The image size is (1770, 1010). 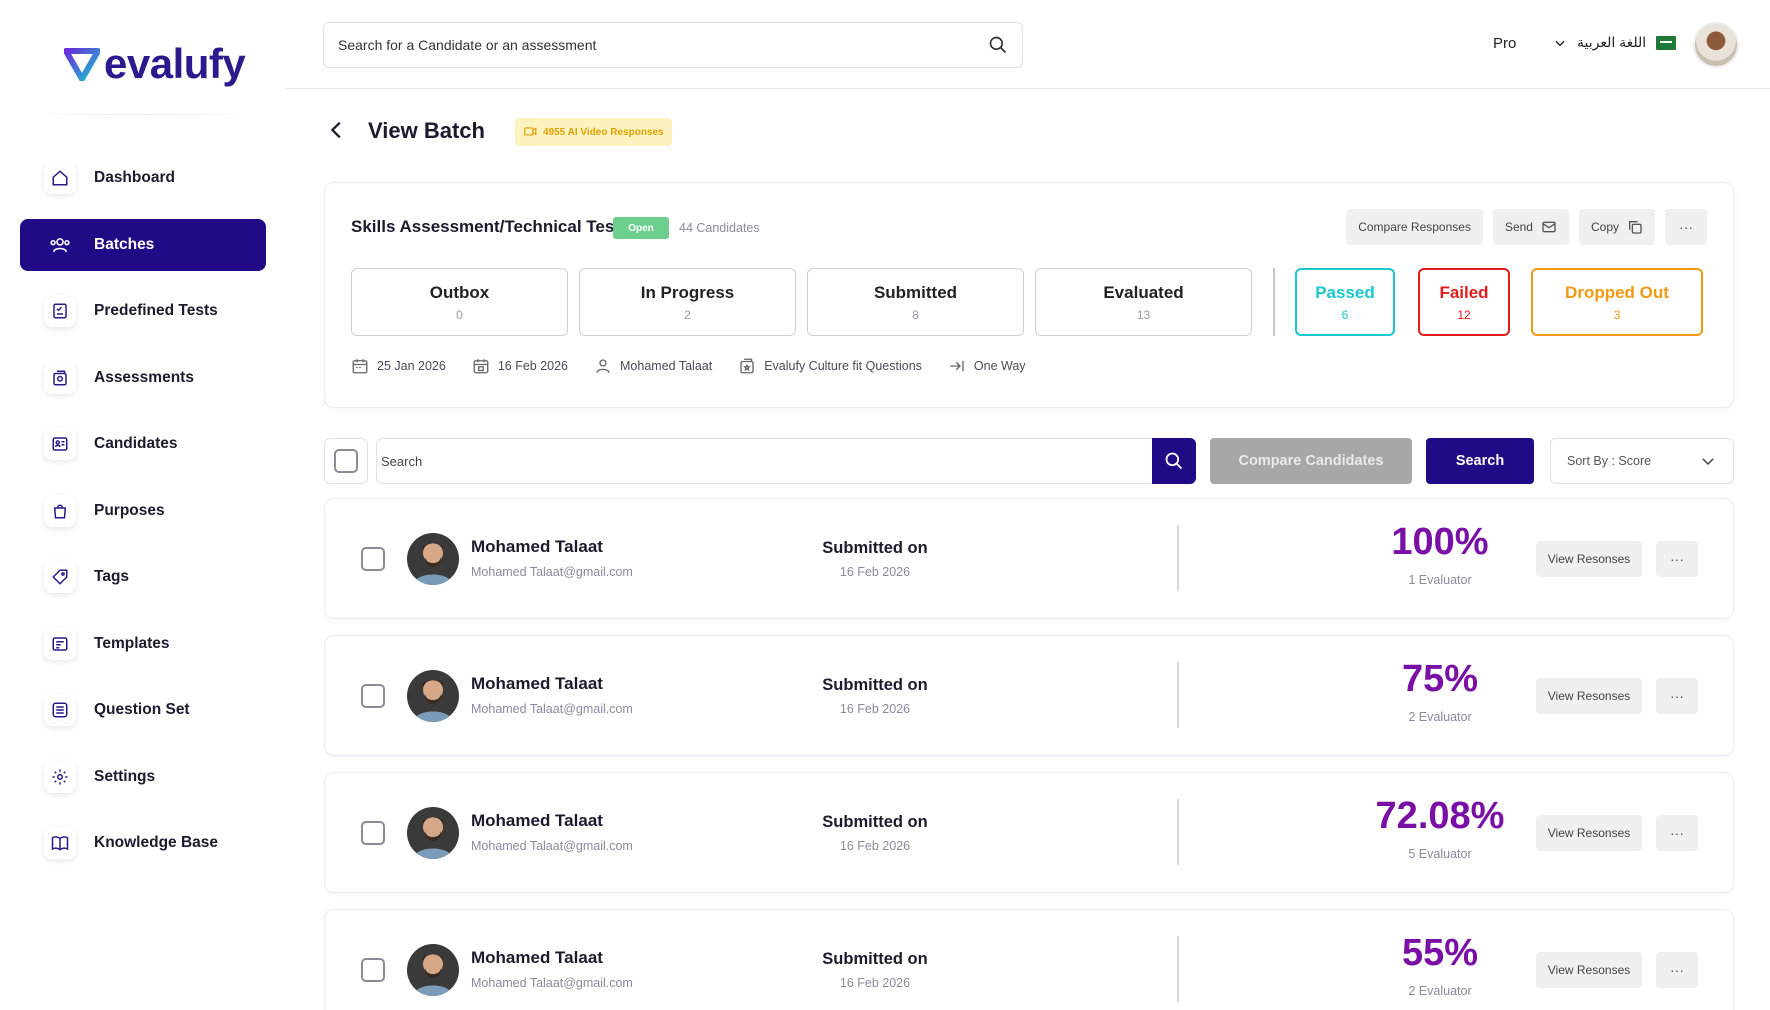 What do you see at coordinates (999, 366) in the screenshot?
I see `mode-label: One Way` at bounding box center [999, 366].